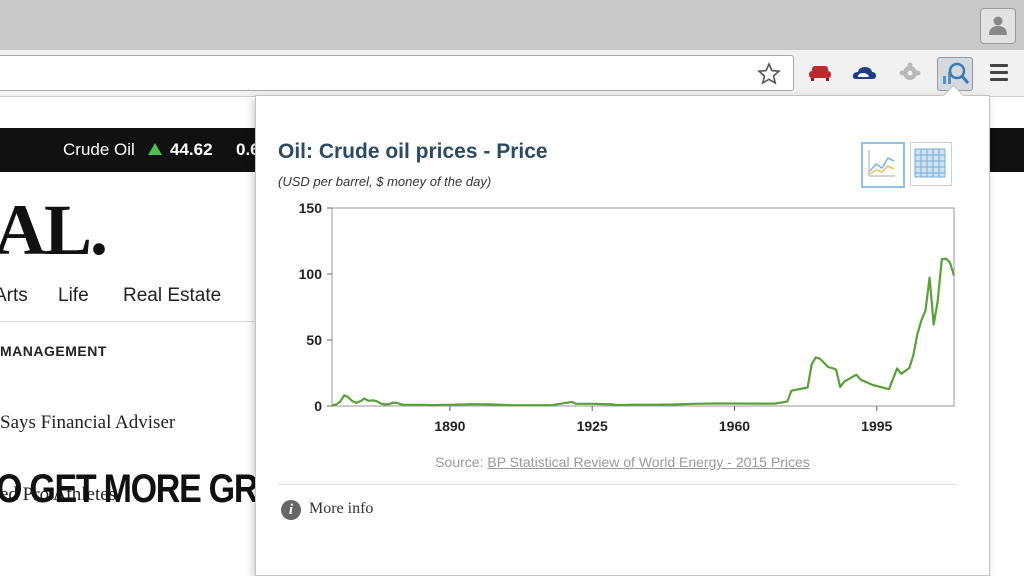 The width and height of the screenshot is (1024, 576). What do you see at coordinates (318, 406) in the screenshot?
I see `y-tick-label: 0` at bounding box center [318, 406].